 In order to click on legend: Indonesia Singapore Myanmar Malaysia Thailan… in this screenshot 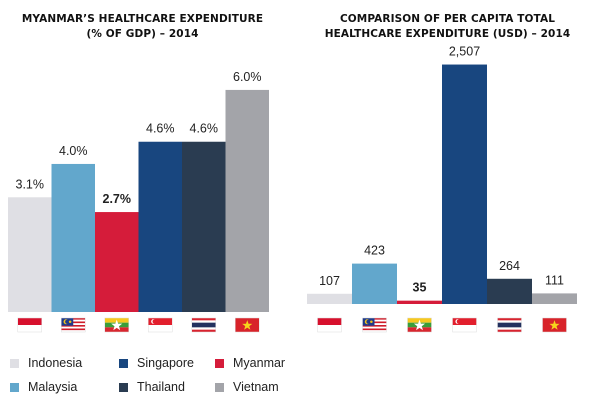, I will do `click(160, 376)`.